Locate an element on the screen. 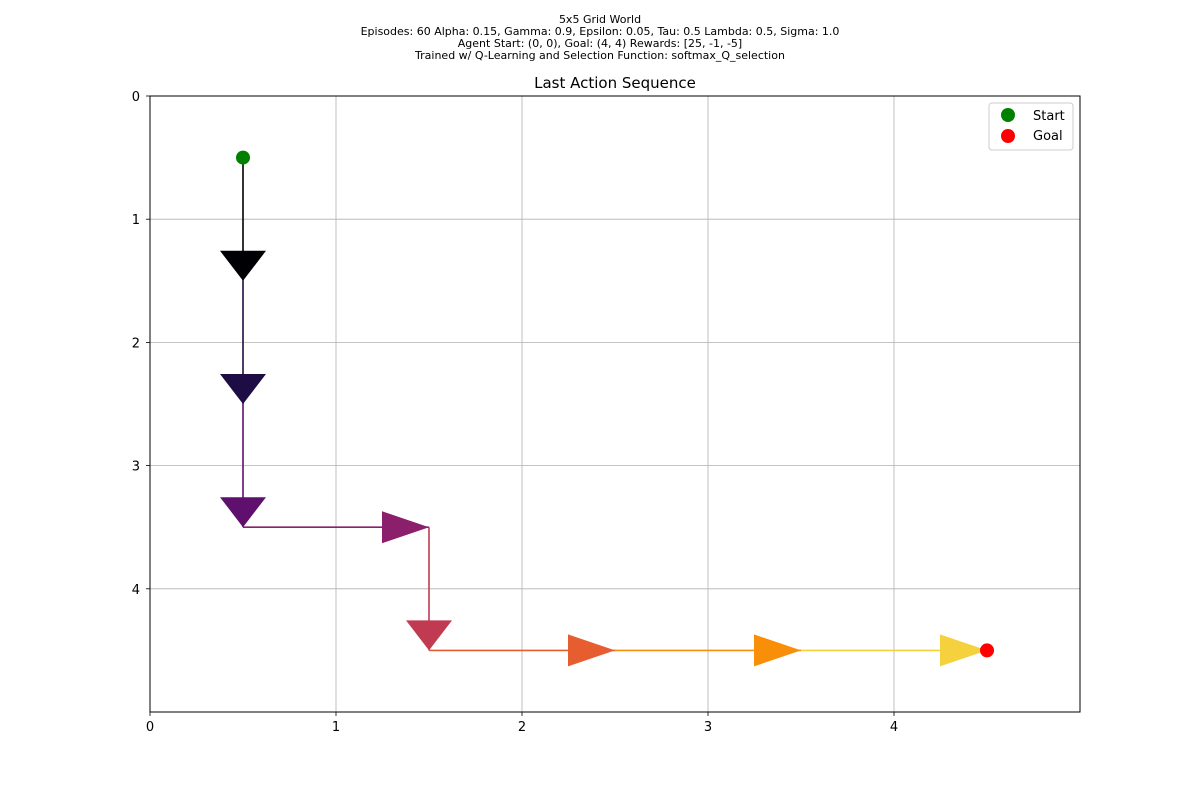 Image resolution: width=1200 pixels, height=800 pixels. legend-start-label: Start is located at coordinates (1049, 116).